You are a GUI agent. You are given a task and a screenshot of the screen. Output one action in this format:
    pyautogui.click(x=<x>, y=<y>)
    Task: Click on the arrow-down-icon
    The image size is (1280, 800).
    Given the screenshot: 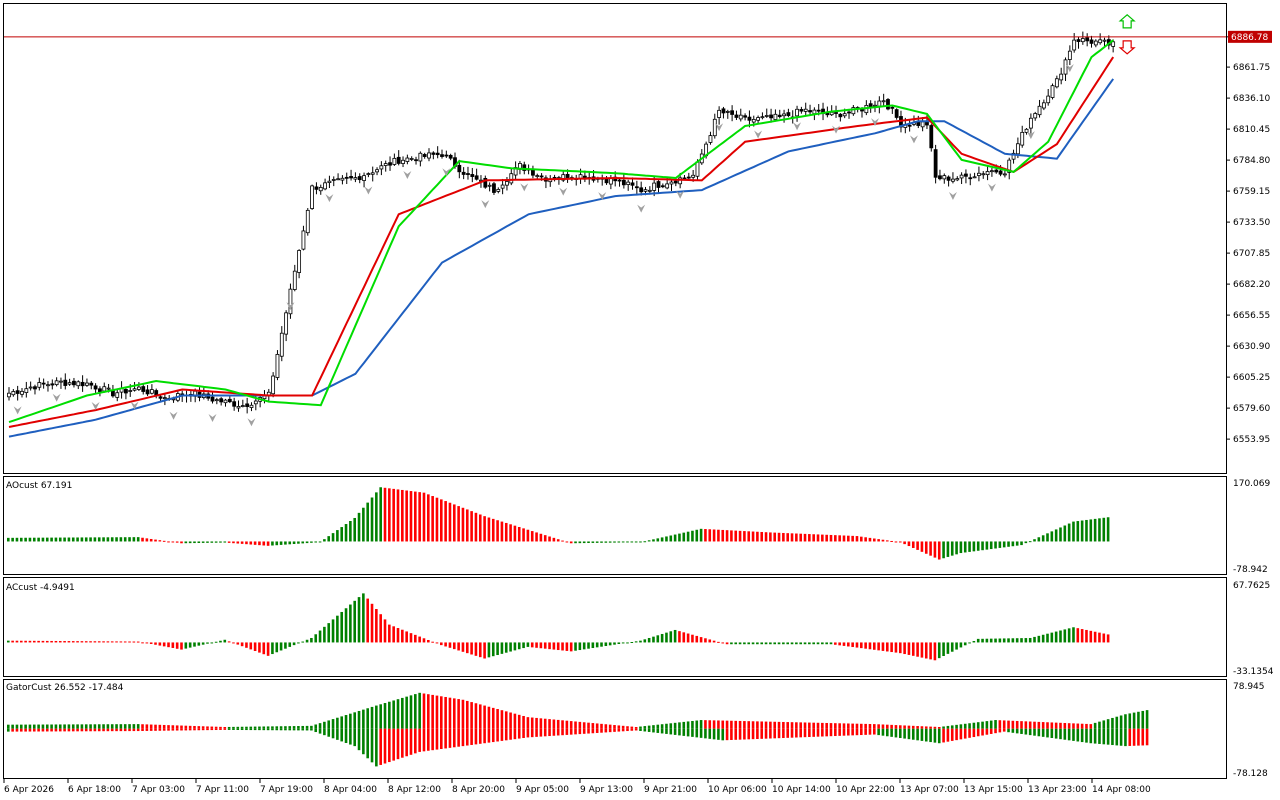 What is the action you would take?
    pyautogui.click(x=1127, y=47)
    